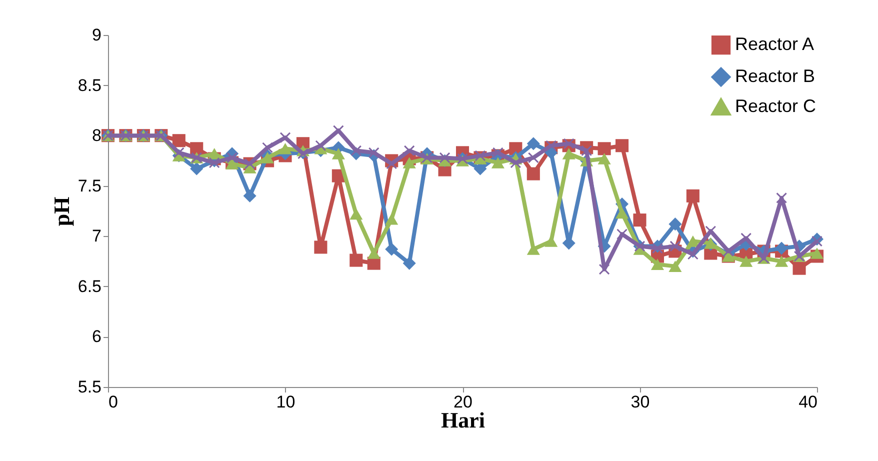 The width and height of the screenshot is (878, 461). Describe the element at coordinates (774, 44) in the screenshot. I see `legend-label: Reactor A` at that location.